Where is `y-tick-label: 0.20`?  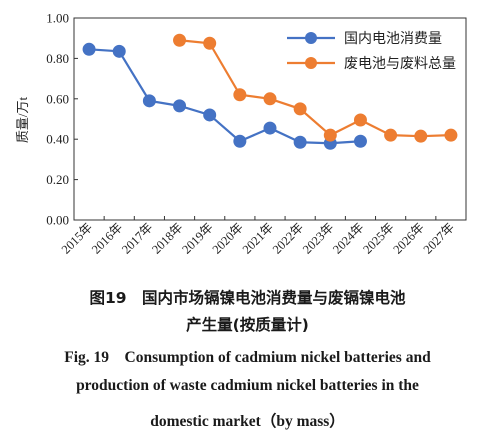 y-tick-label: 0.20 is located at coordinates (57, 179).